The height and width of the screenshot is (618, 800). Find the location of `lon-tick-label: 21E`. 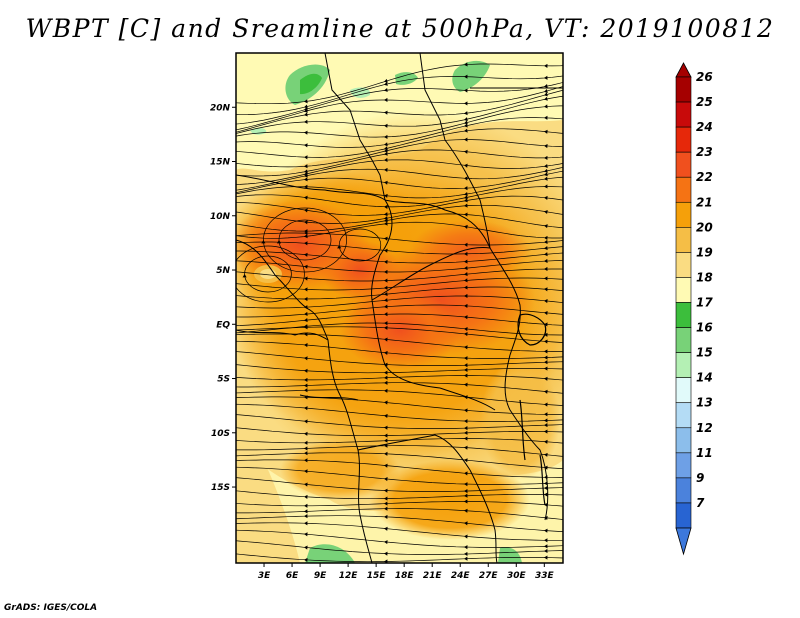

lon-tick-label: 21E is located at coordinates (433, 576).